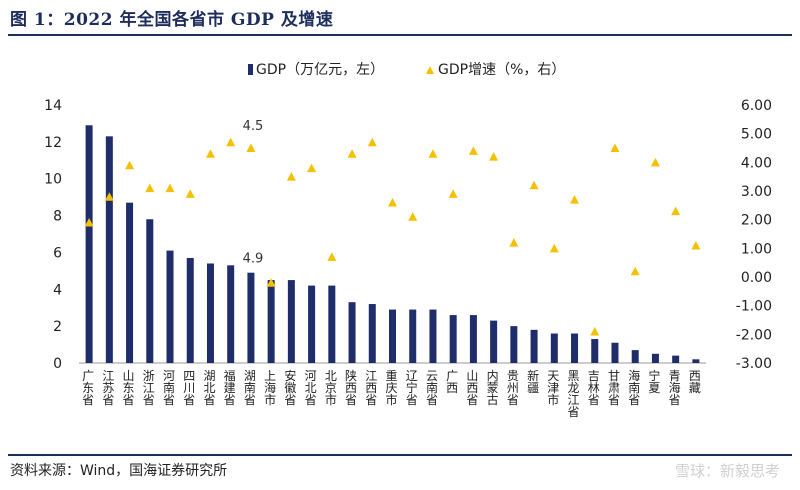  Describe the element at coordinates (53, 180) in the screenshot. I see `left-tick-label: 10` at that location.